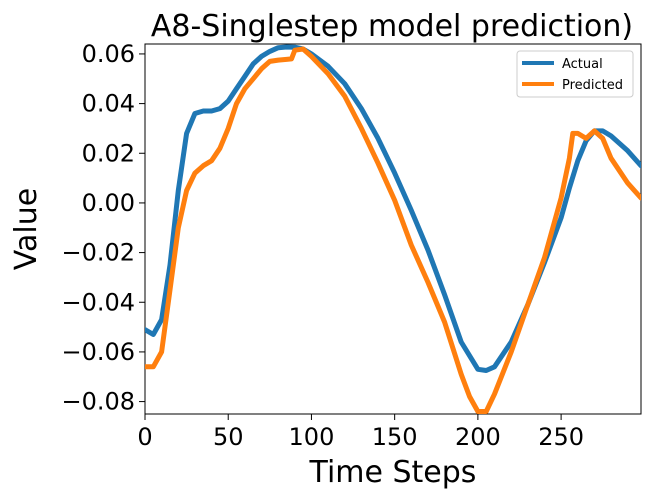  I want to click on x-tick-label: 100, so click(312, 437).